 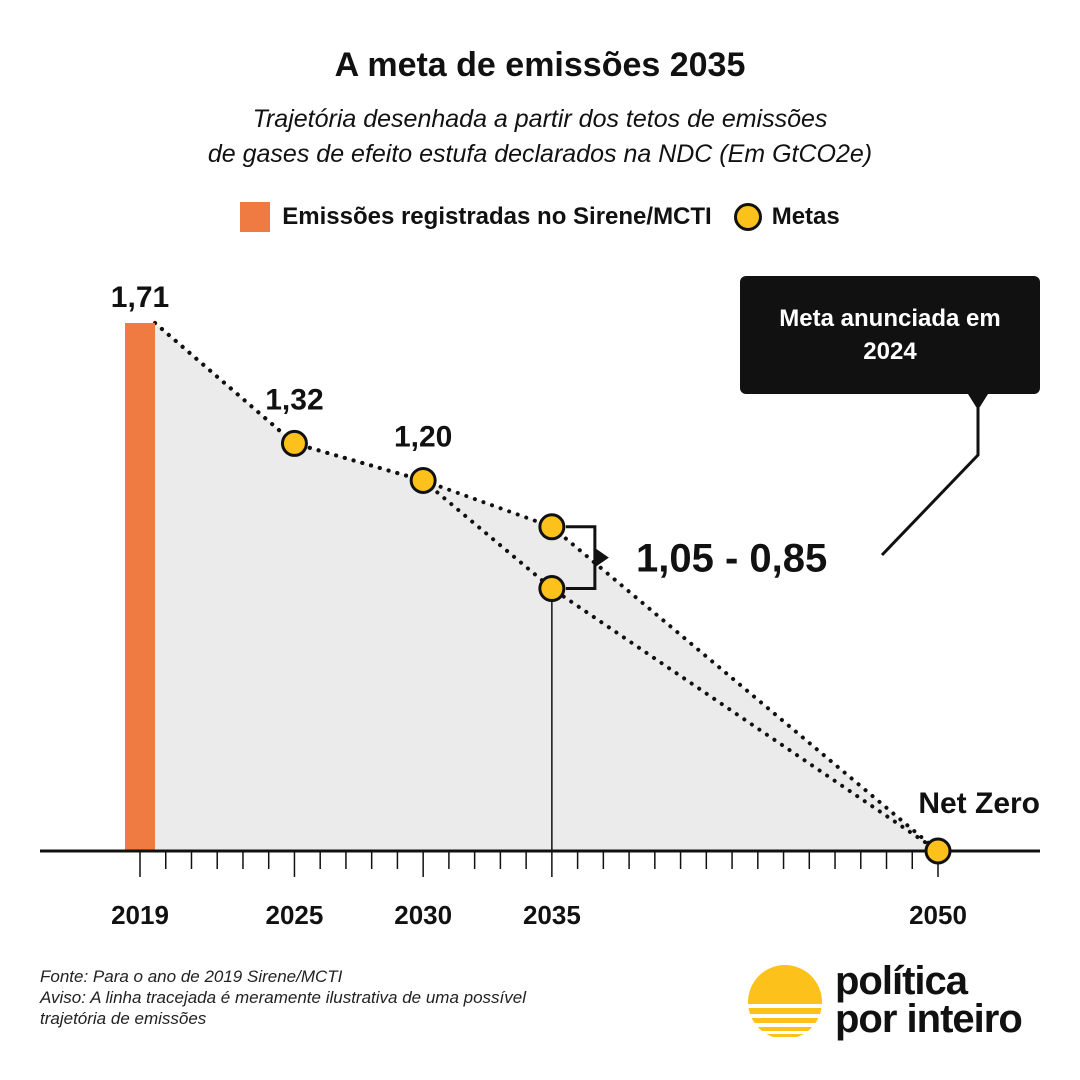 I want to click on target-value-label: 1,20, so click(x=423, y=436).